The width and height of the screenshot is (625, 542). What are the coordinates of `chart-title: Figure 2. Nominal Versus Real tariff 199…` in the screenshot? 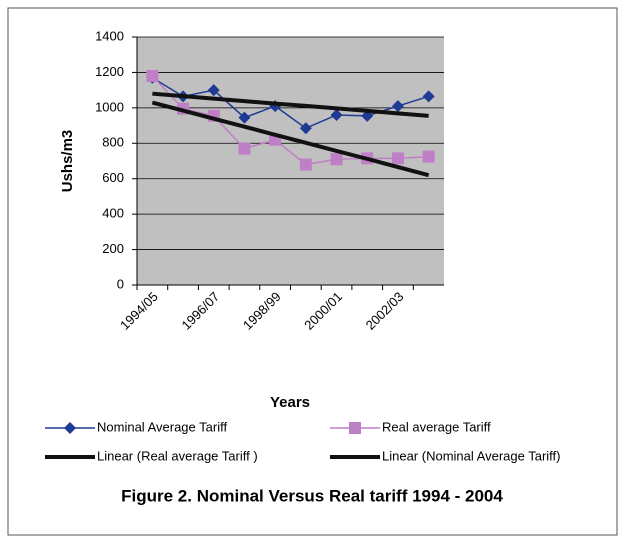 It's located at (312, 495).